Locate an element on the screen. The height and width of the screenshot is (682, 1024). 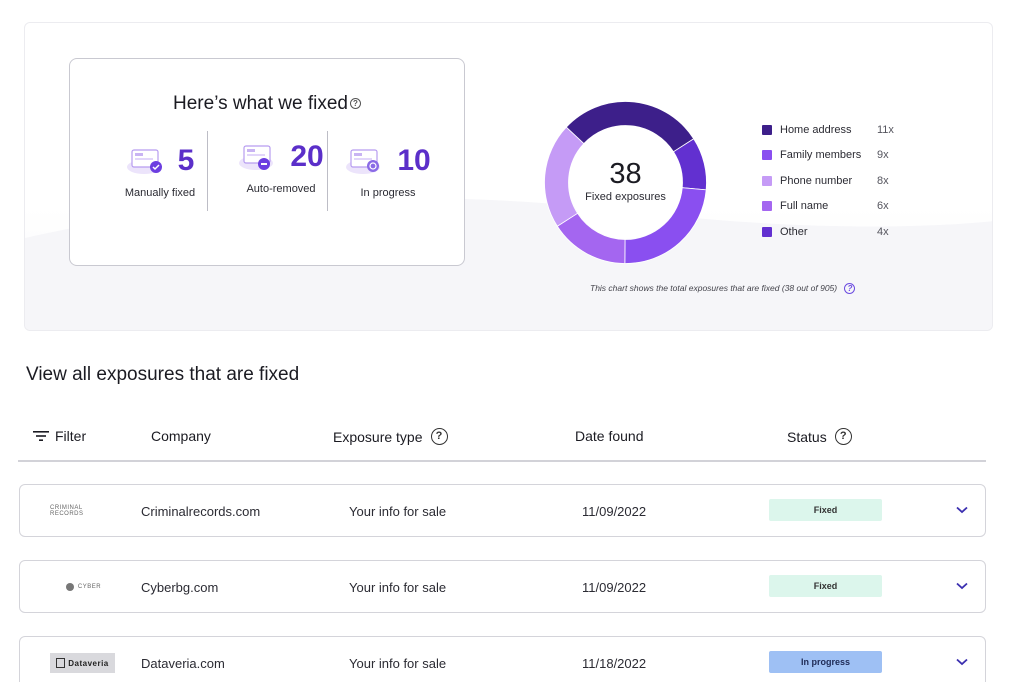
column-header-status: Status ? is located at coordinates (819, 436).